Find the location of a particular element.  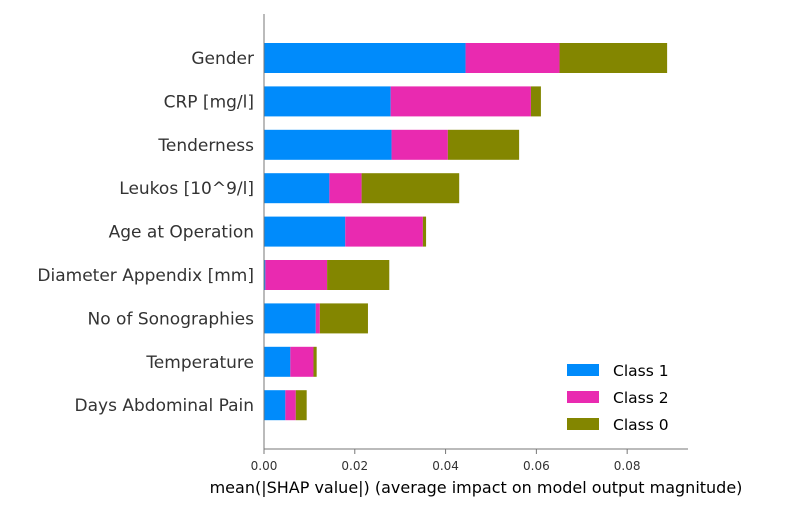

category-label: Tenderness is located at coordinates (205, 146).